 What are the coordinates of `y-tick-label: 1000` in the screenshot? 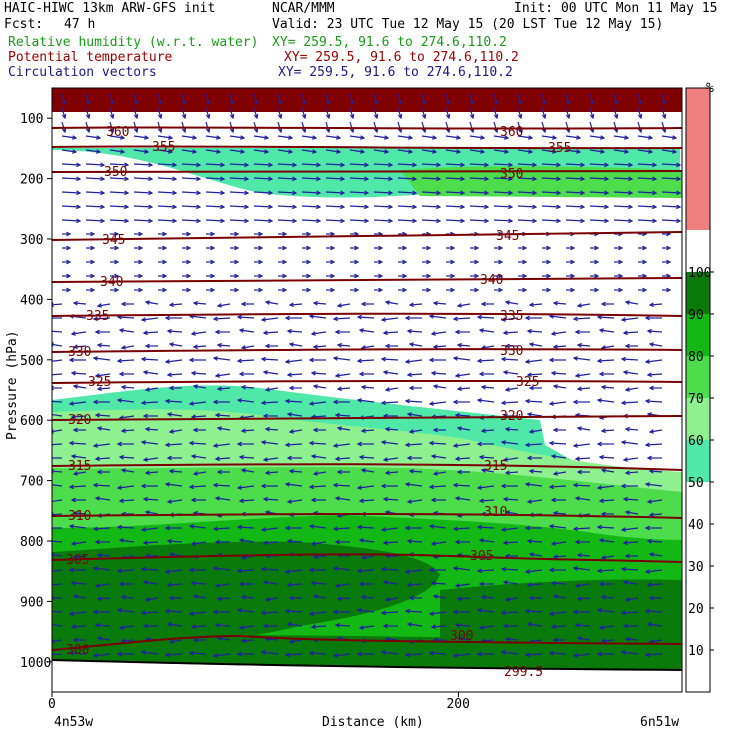 It's located at (35, 663).